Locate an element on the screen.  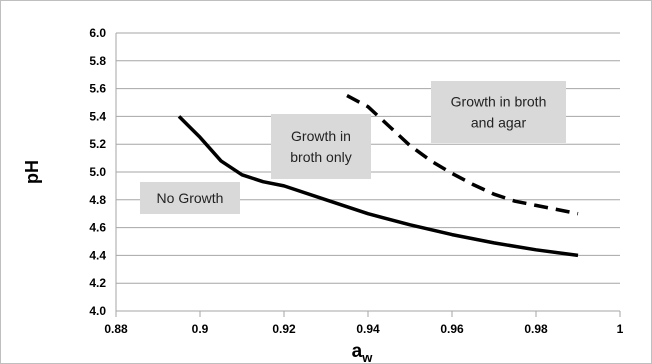
y-tick-label: 6.0 is located at coordinates (97, 33).